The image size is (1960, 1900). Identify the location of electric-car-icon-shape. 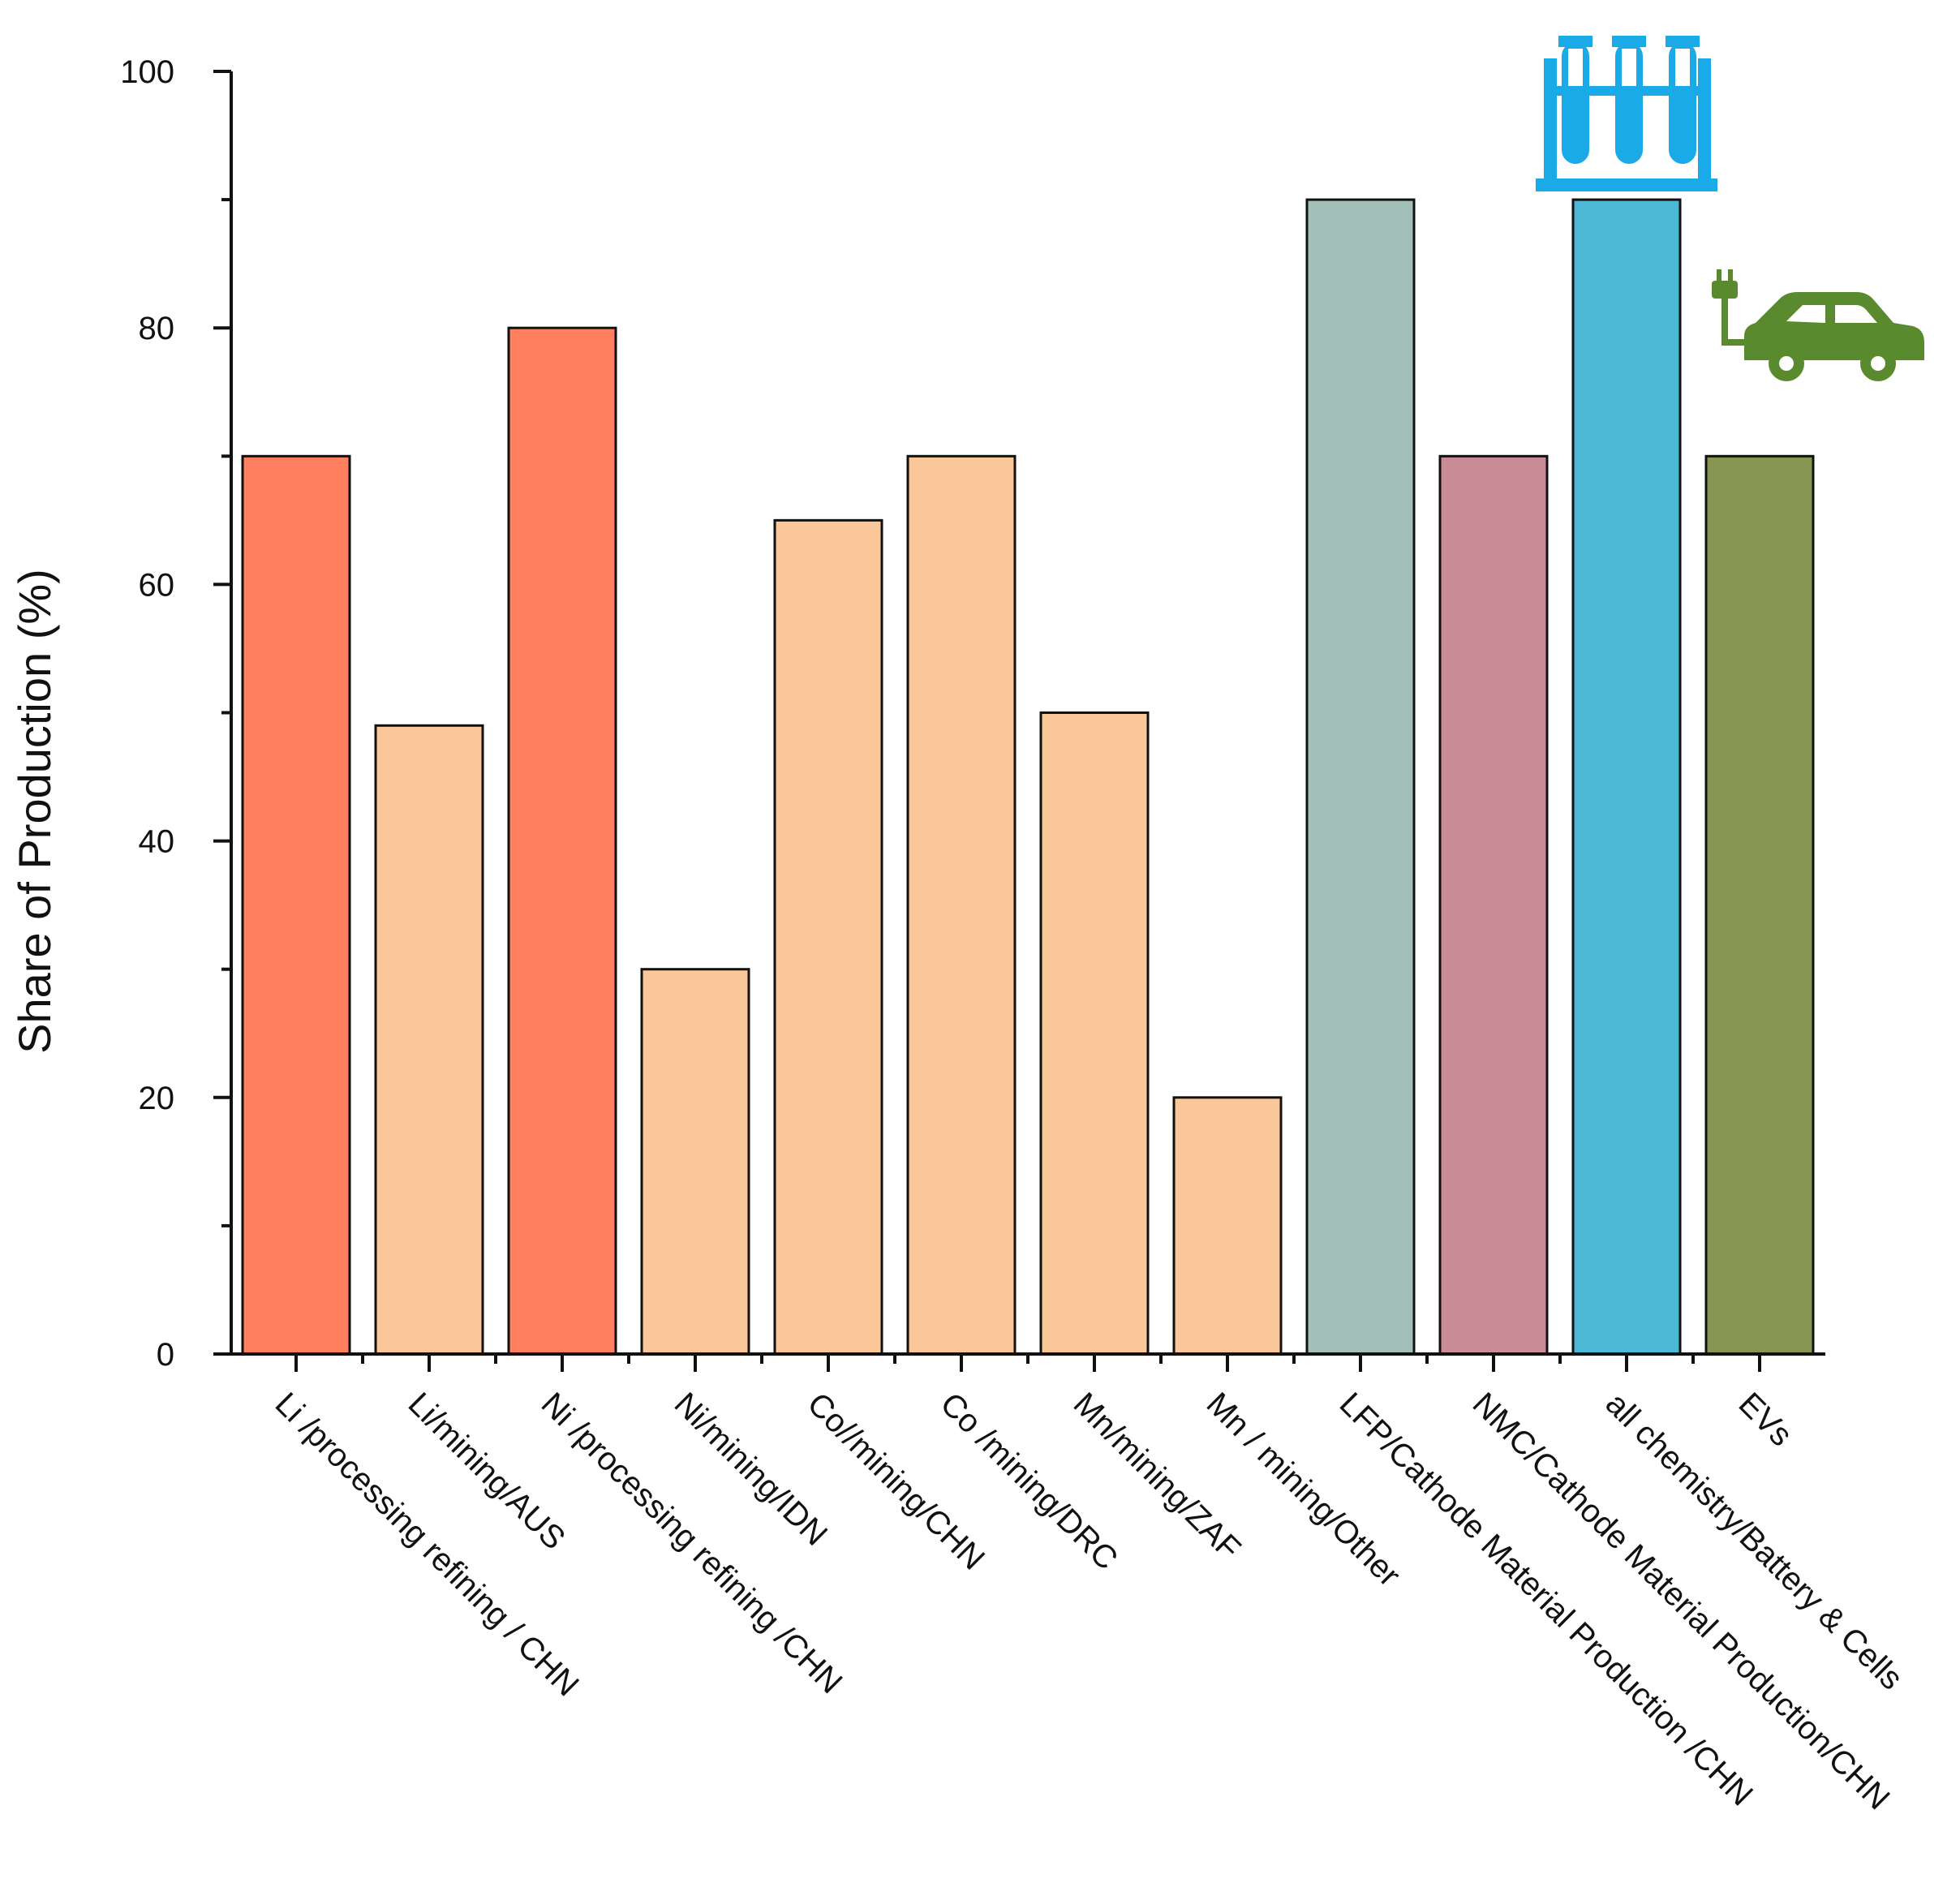
(1818, 325).